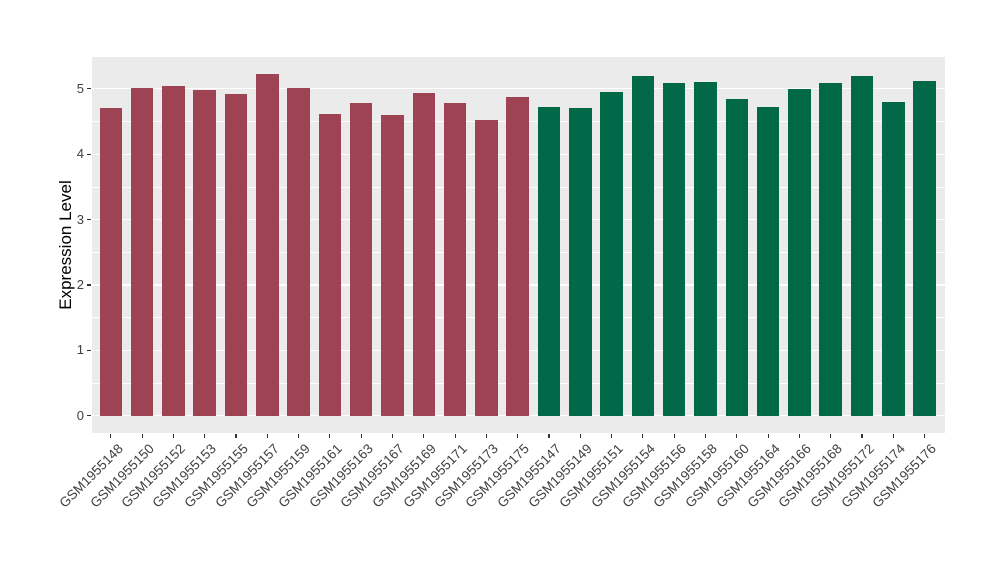 Image resolution: width=1000 pixels, height=580 pixels. I want to click on bar-gsm1955174, so click(893, 258).